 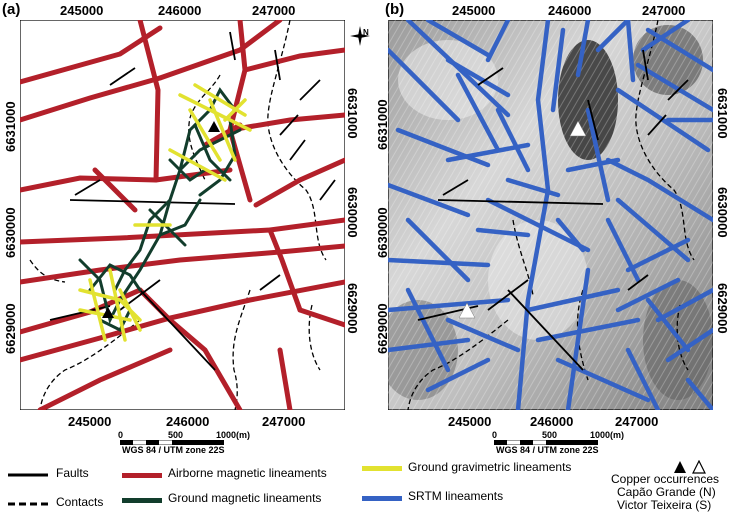 I want to click on panel-b-bottom-x-tick-3: 247000, so click(x=637, y=421).